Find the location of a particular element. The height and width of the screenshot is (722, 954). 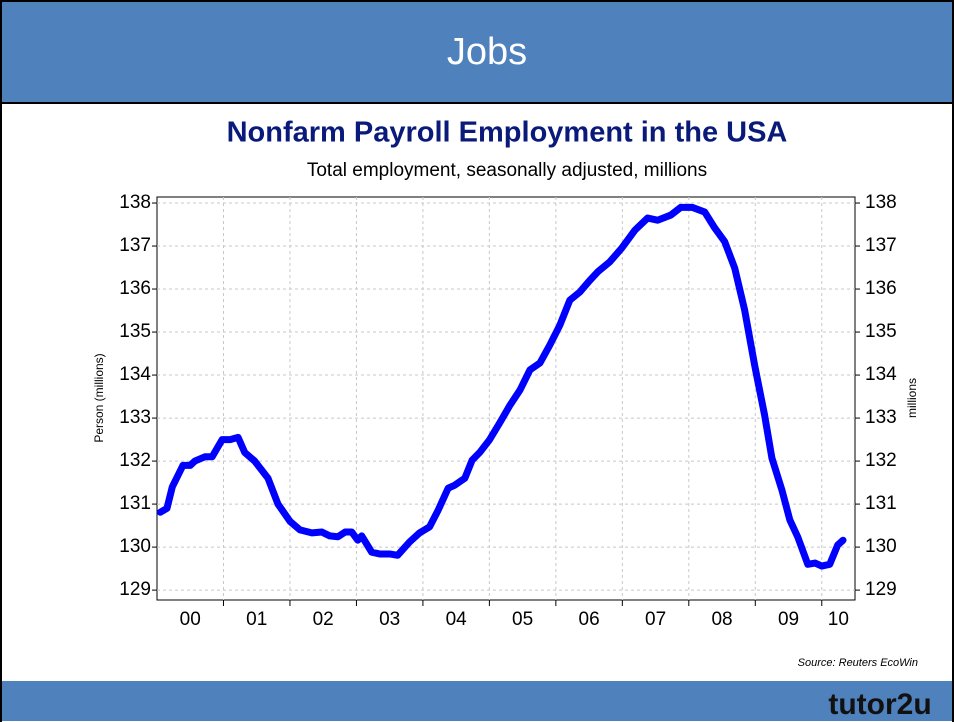

x-tick-label: 09 is located at coordinates (788, 619).